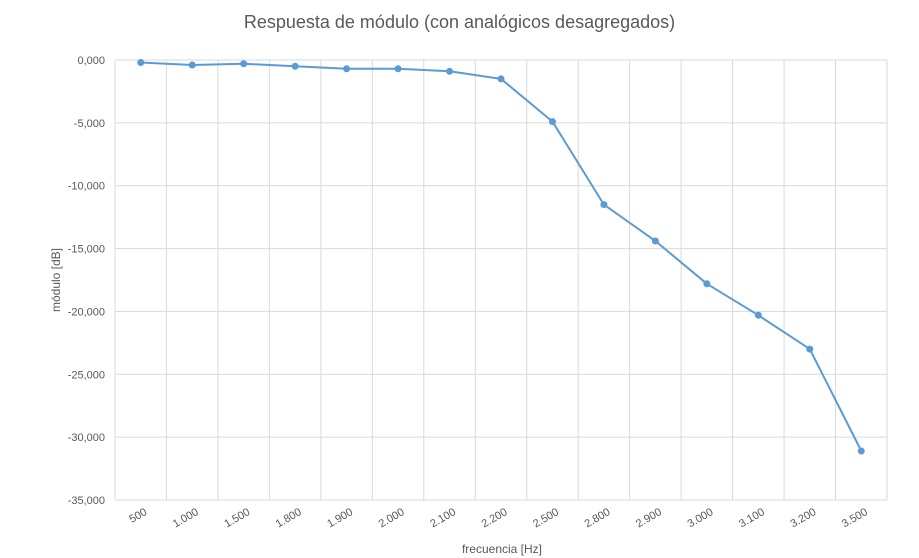 This screenshot has width=919, height=558. I want to click on x-tick-label: 2.000, so click(392, 518).